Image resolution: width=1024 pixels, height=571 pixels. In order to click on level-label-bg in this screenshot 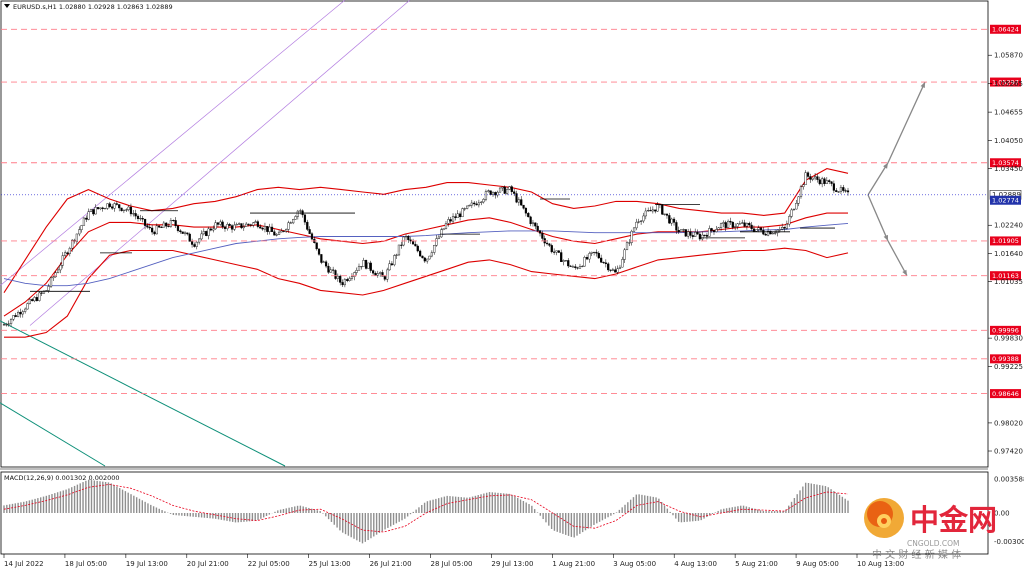, I will do `click(1005, 29)`.